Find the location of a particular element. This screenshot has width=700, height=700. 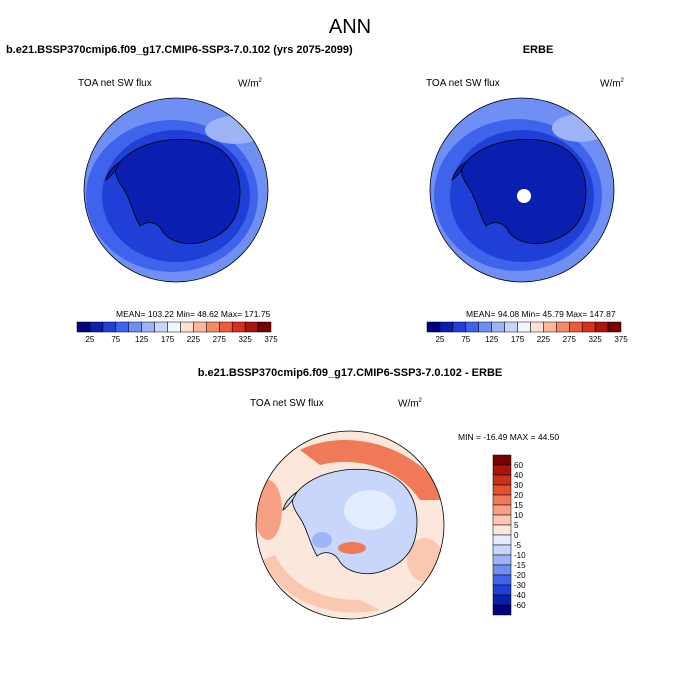

diff-variable-label: TOA net SW flux is located at coordinates (287, 403).